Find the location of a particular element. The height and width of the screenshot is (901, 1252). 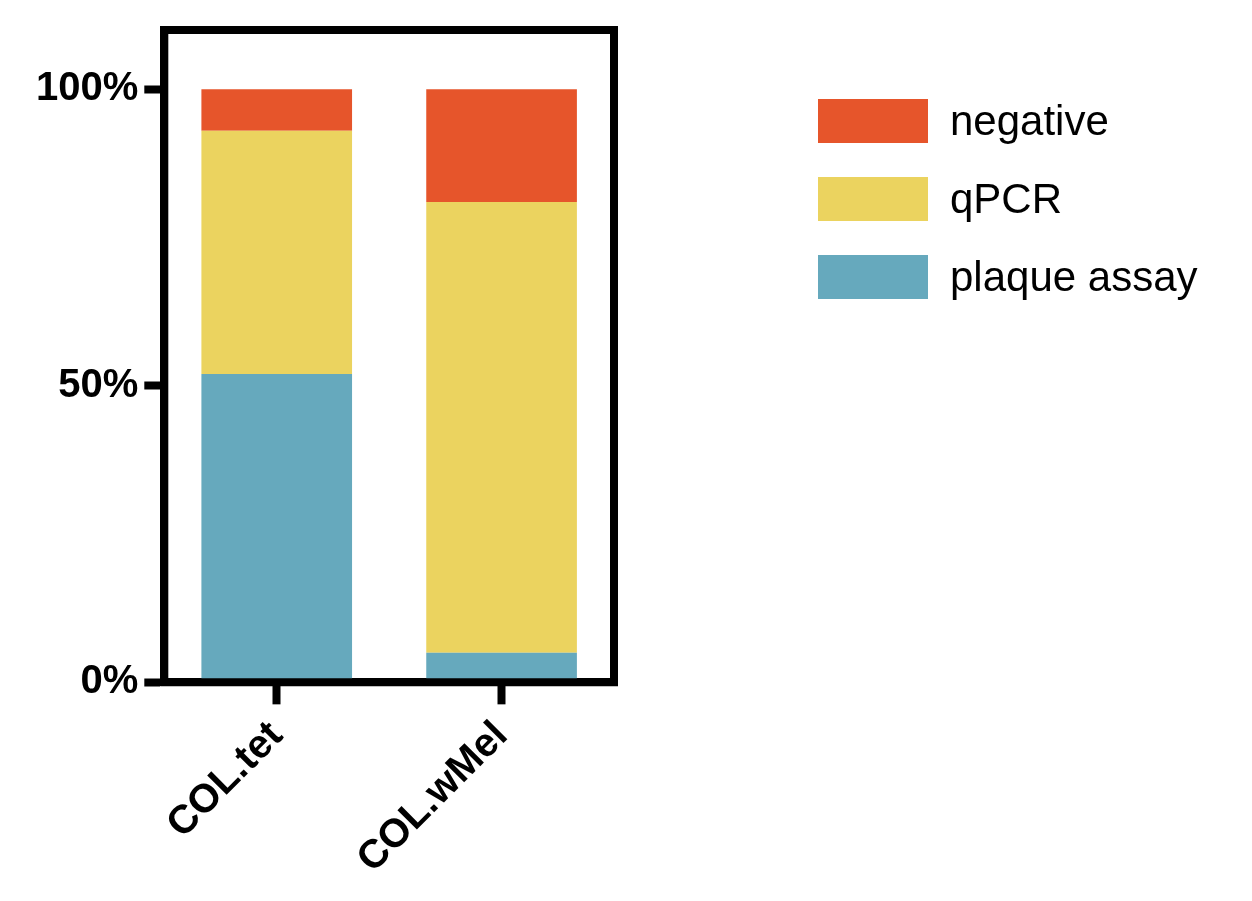

legend-label: qPCR is located at coordinates (1006, 199).